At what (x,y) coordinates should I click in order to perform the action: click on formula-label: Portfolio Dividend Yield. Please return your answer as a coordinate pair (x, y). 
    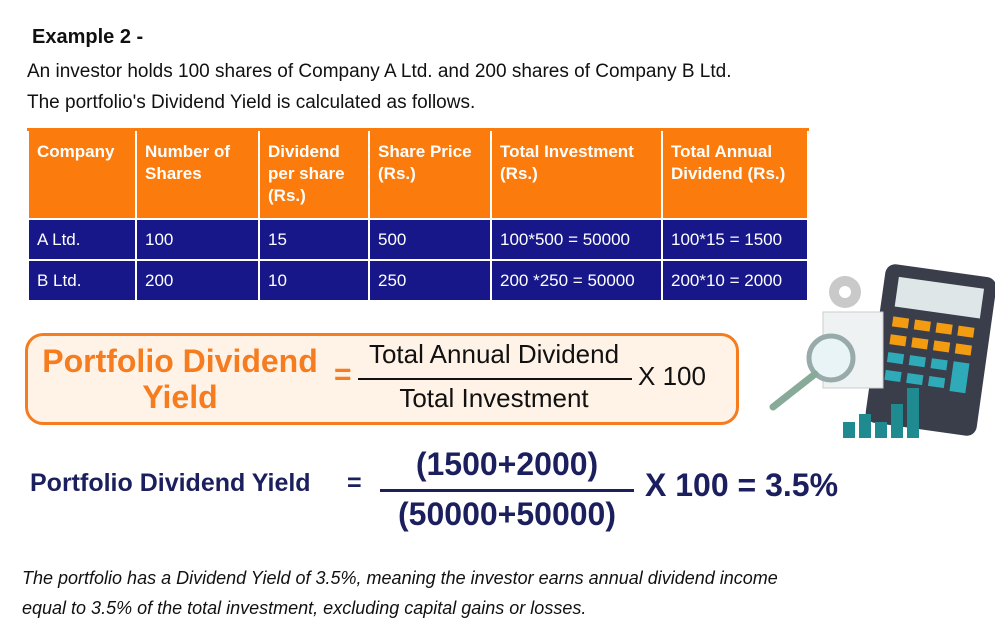
    Looking at the image, I should click on (180, 379).